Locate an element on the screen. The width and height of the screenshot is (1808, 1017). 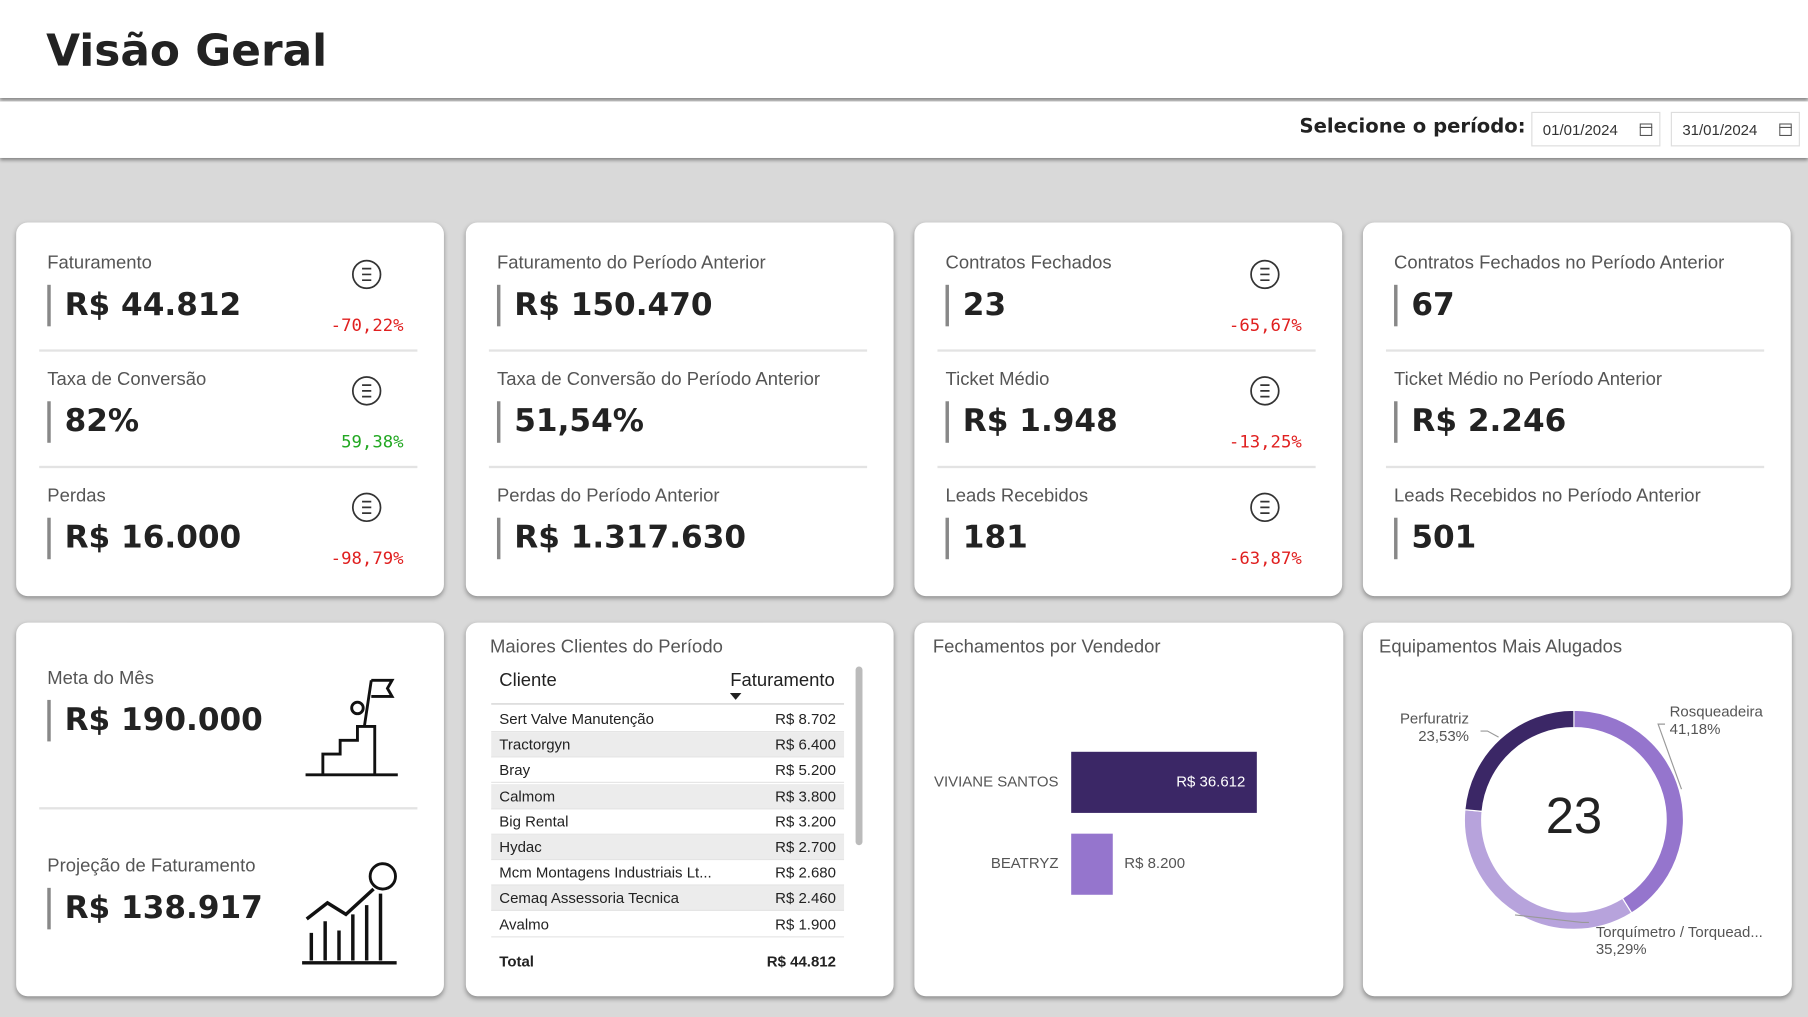
kpi-label: Faturamento is located at coordinates (99, 263).